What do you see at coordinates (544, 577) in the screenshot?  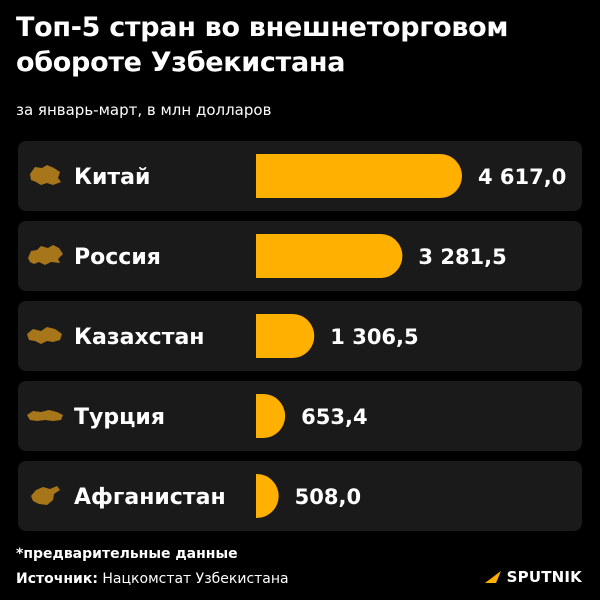 I see `brand-name: SPUTNIK` at bounding box center [544, 577].